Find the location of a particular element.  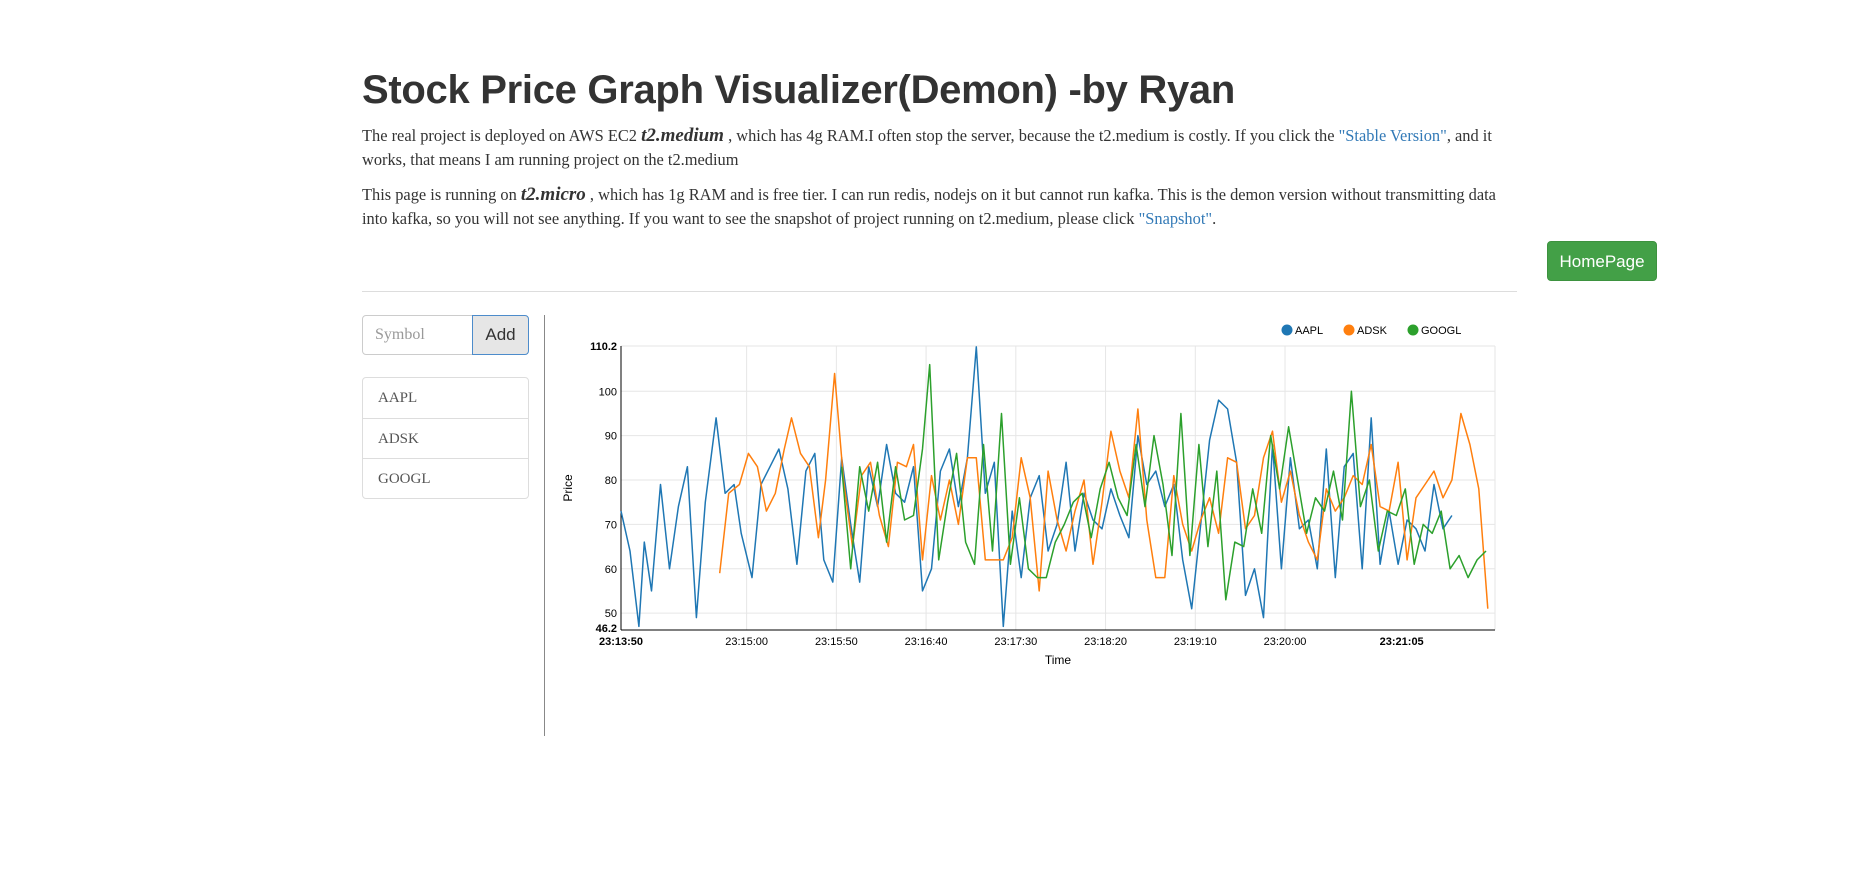

legend-label-adsk: ADSK is located at coordinates (1372, 331).